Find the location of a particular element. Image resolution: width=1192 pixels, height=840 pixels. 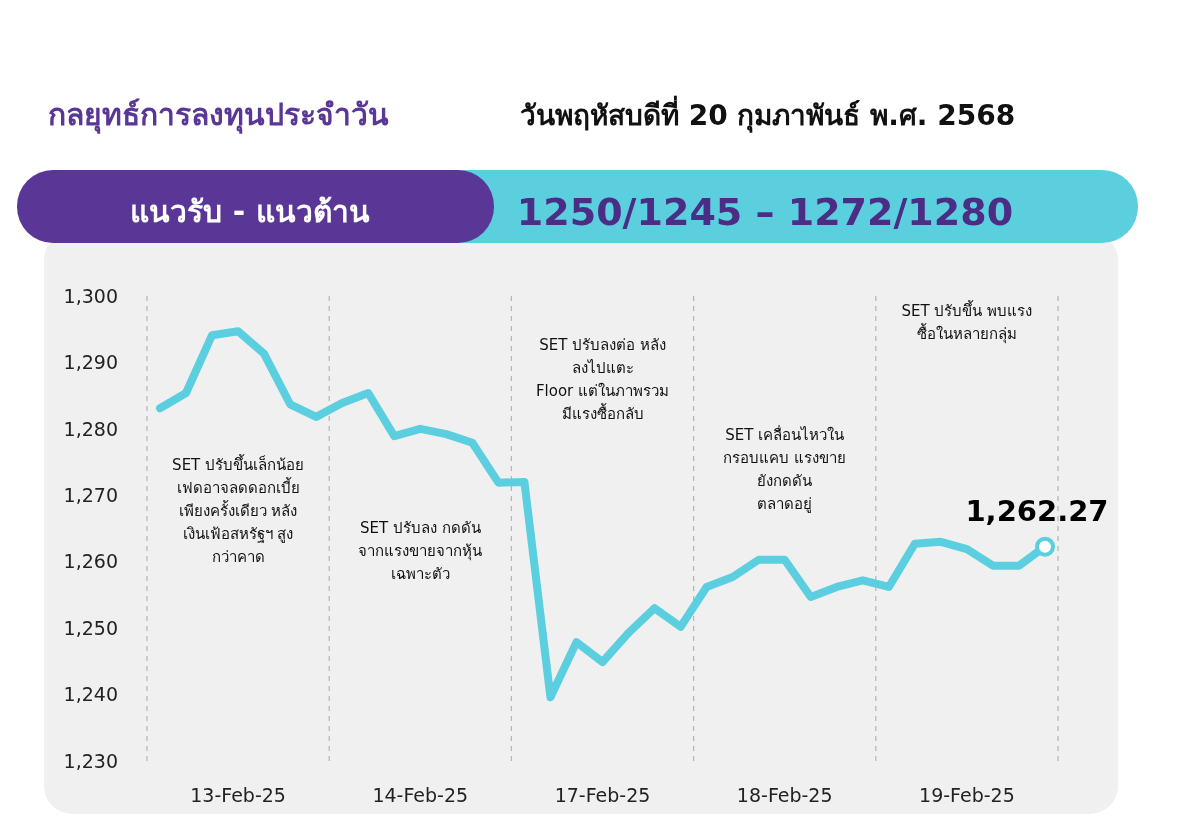

y-tick-label: 1,270 is located at coordinates (90, 494).